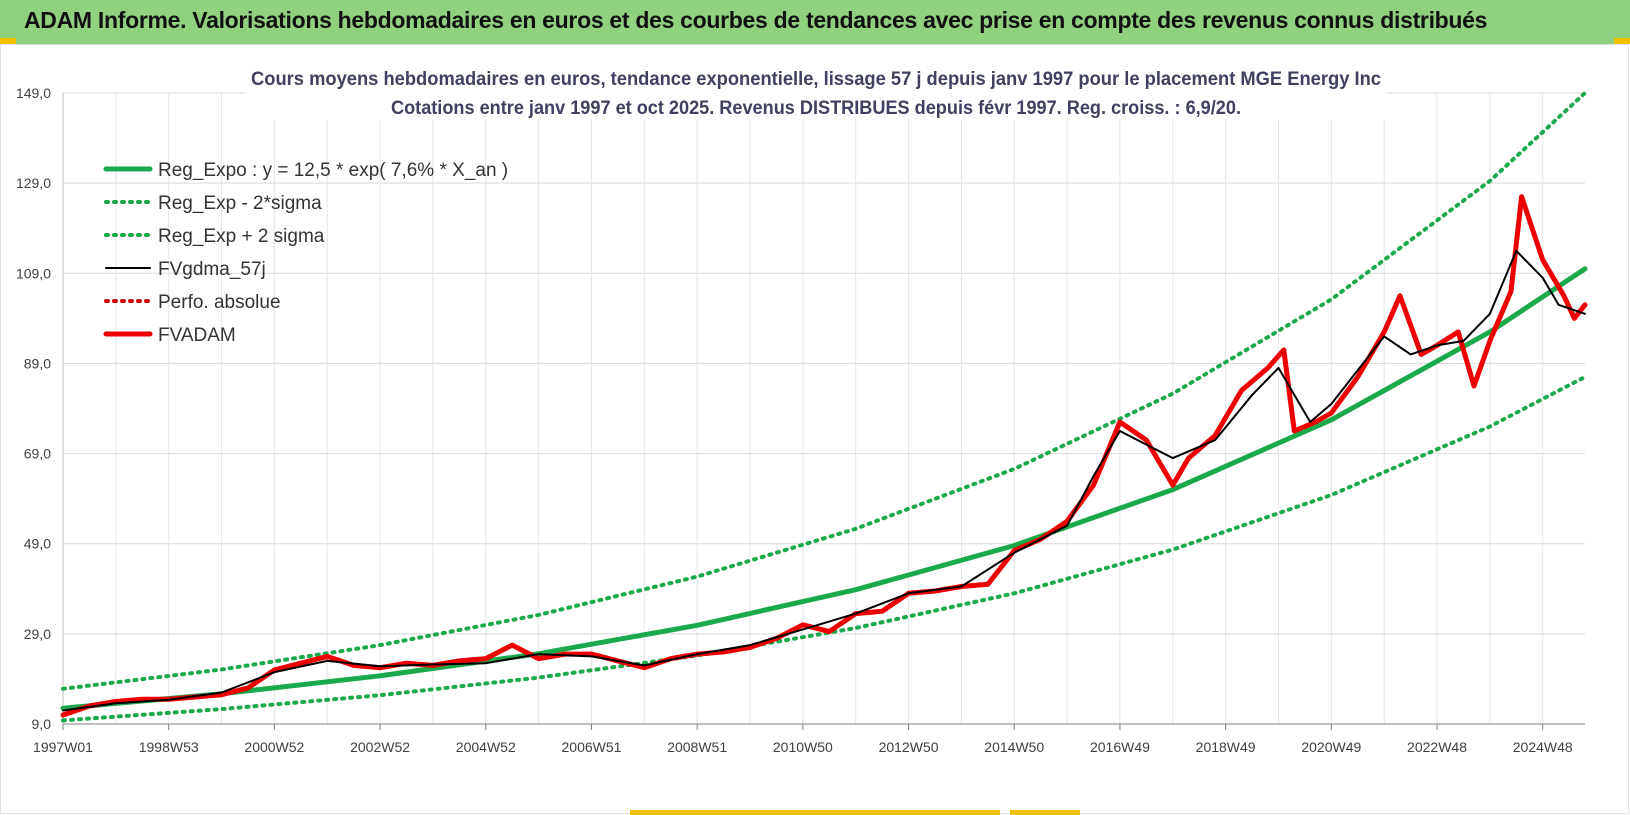 The height and width of the screenshot is (815, 1630). I want to click on y-tick-label: 69,0, so click(37, 454).